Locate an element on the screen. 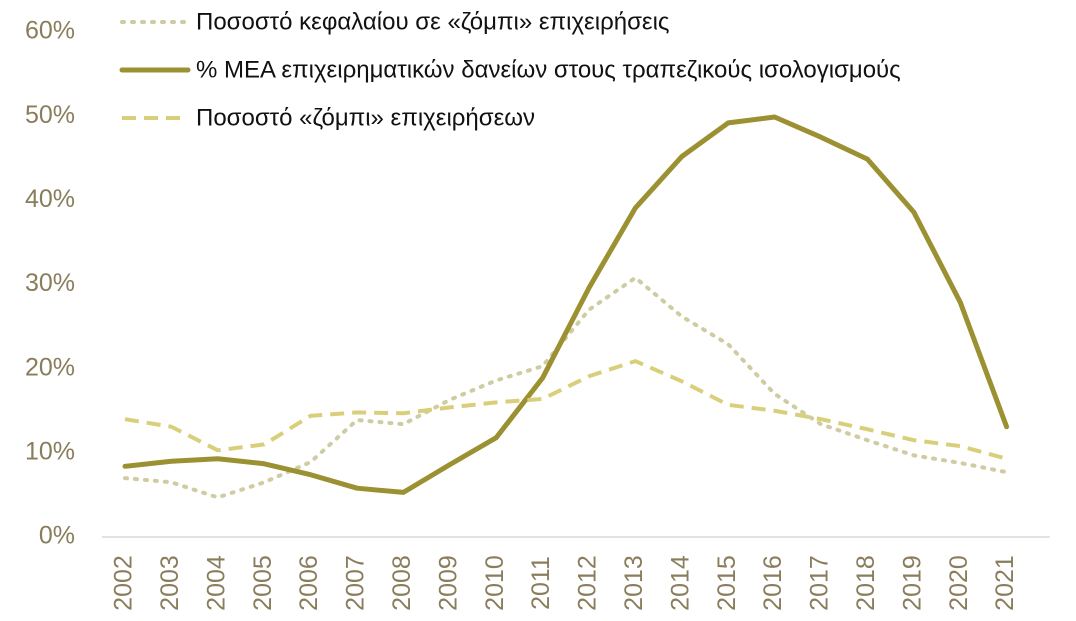 This screenshot has height=621, width=1076. x-tick-label: 2005 is located at coordinates (263, 583).